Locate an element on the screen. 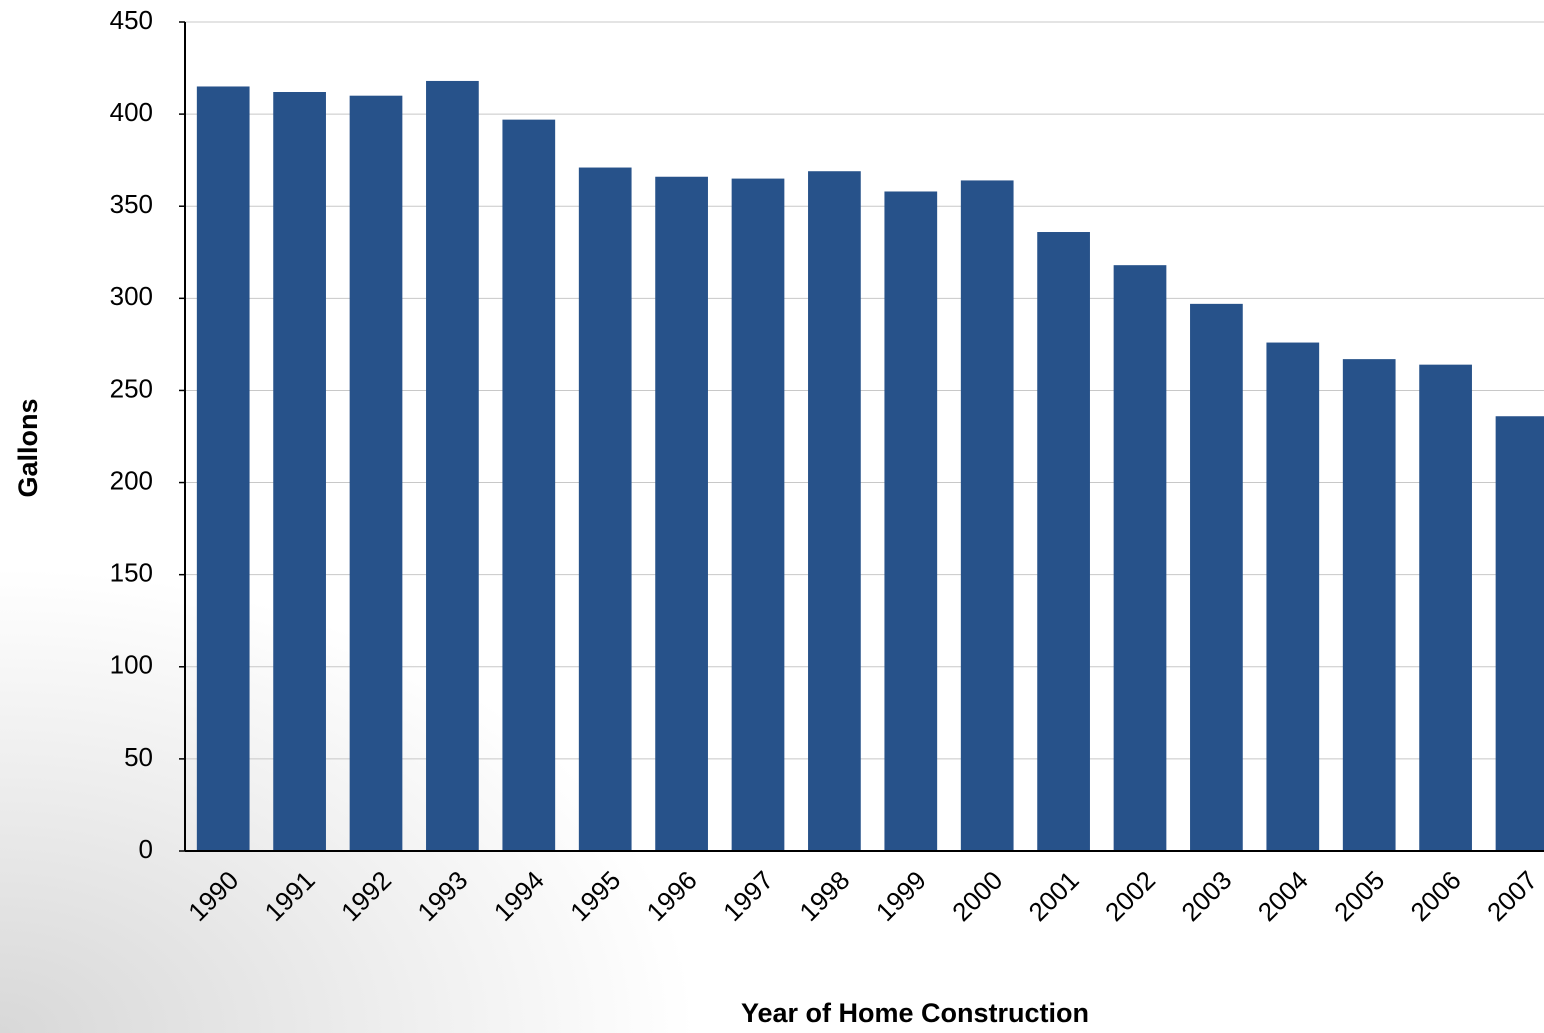 Image resolution: width=1544 pixels, height=1033 pixels. y-tick-label: 50 is located at coordinates (138, 757).